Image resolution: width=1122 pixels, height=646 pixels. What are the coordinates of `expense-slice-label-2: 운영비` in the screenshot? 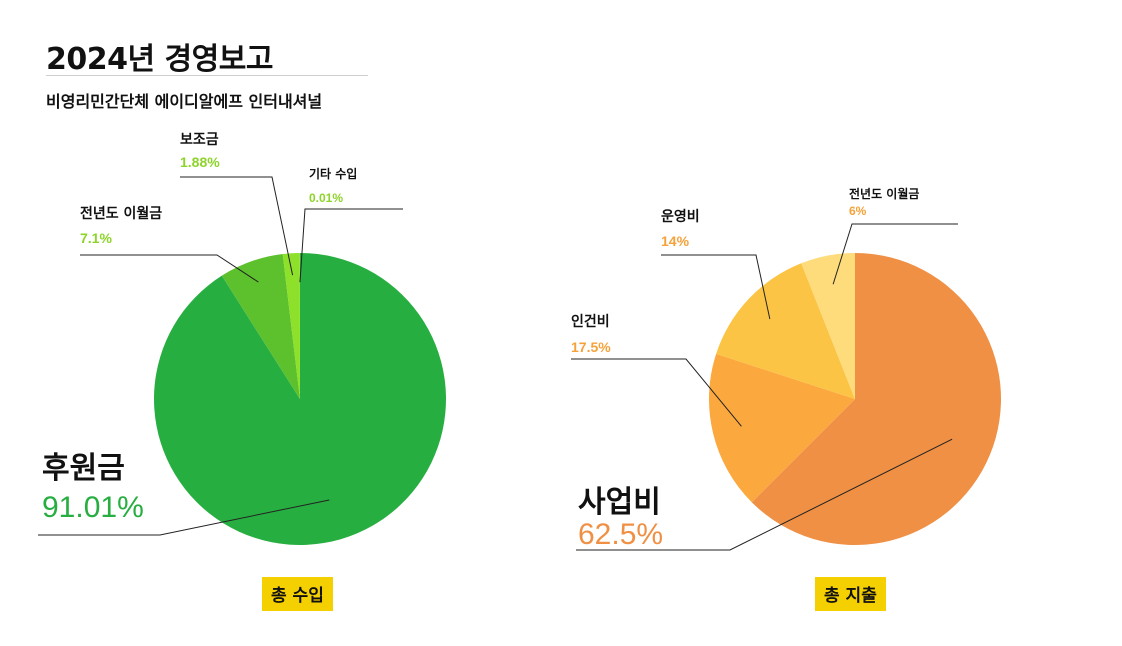 It's located at (680, 216).